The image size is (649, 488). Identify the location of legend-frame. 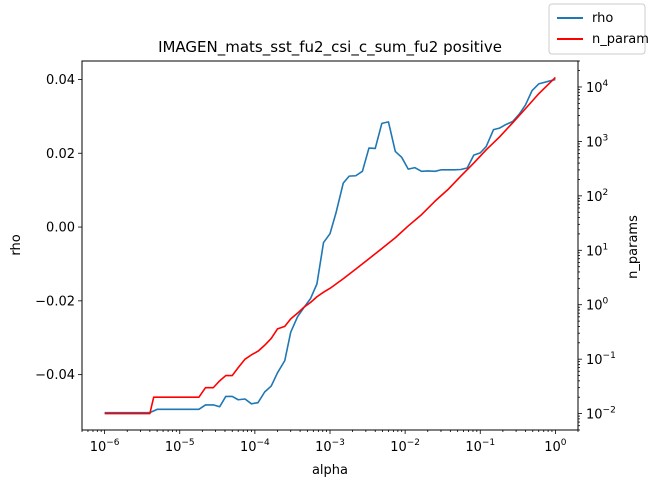
(597, 29).